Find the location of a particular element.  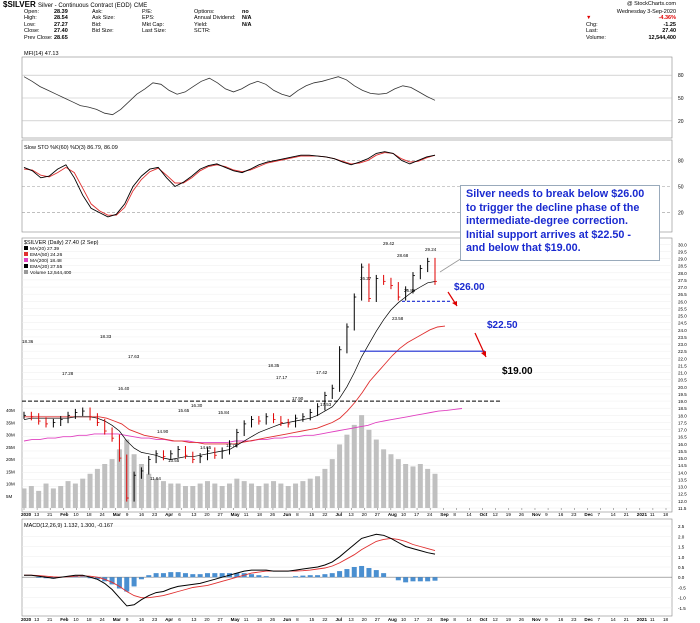

quote-value: 28.39 is located at coordinates (61, 12).